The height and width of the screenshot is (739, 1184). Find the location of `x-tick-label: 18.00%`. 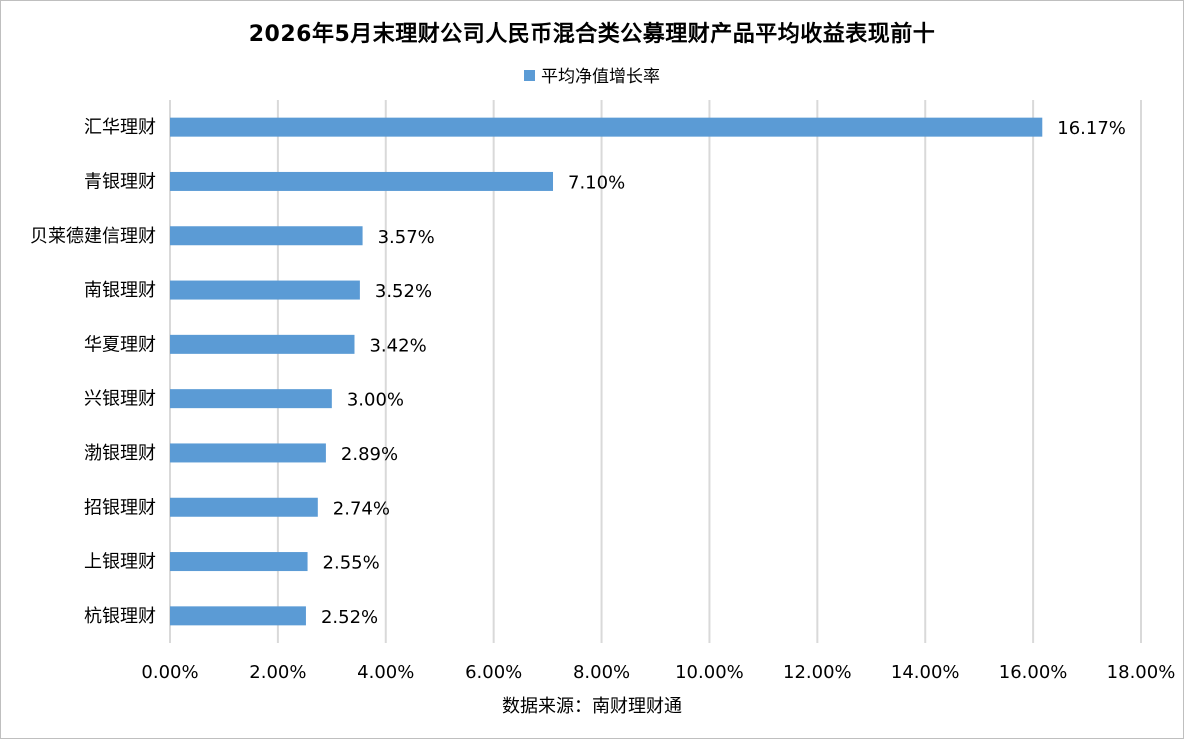

x-tick-label: 18.00% is located at coordinates (1141, 672).